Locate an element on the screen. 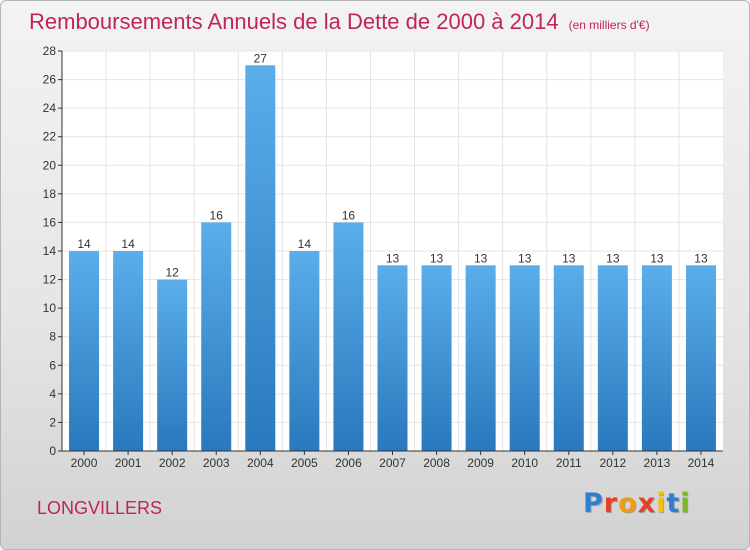 The width and height of the screenshot is (750, 550). y-tick-label: 14 is located at coordinates (50, 251).